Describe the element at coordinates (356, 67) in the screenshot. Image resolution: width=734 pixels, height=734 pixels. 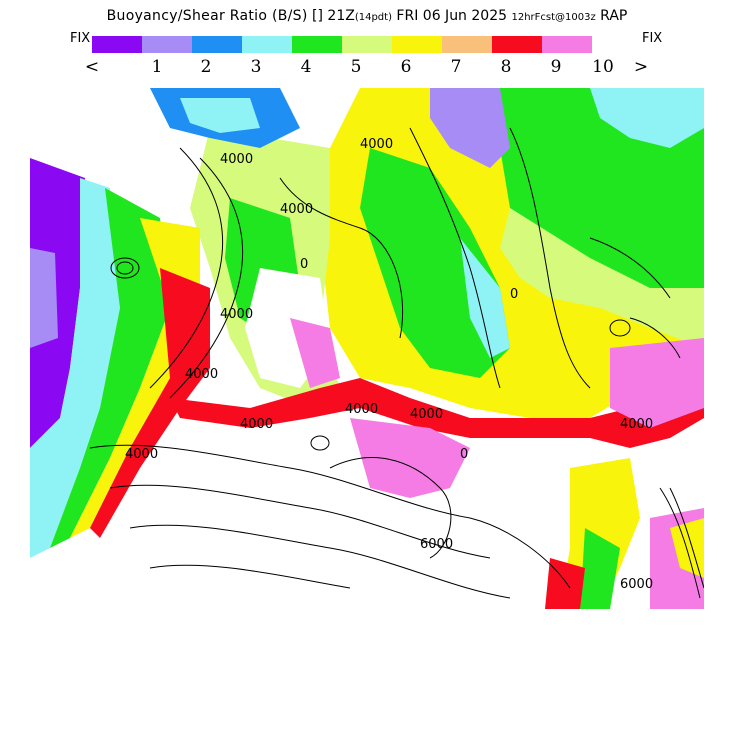
I see `legend-tick-label: 5` at that location.